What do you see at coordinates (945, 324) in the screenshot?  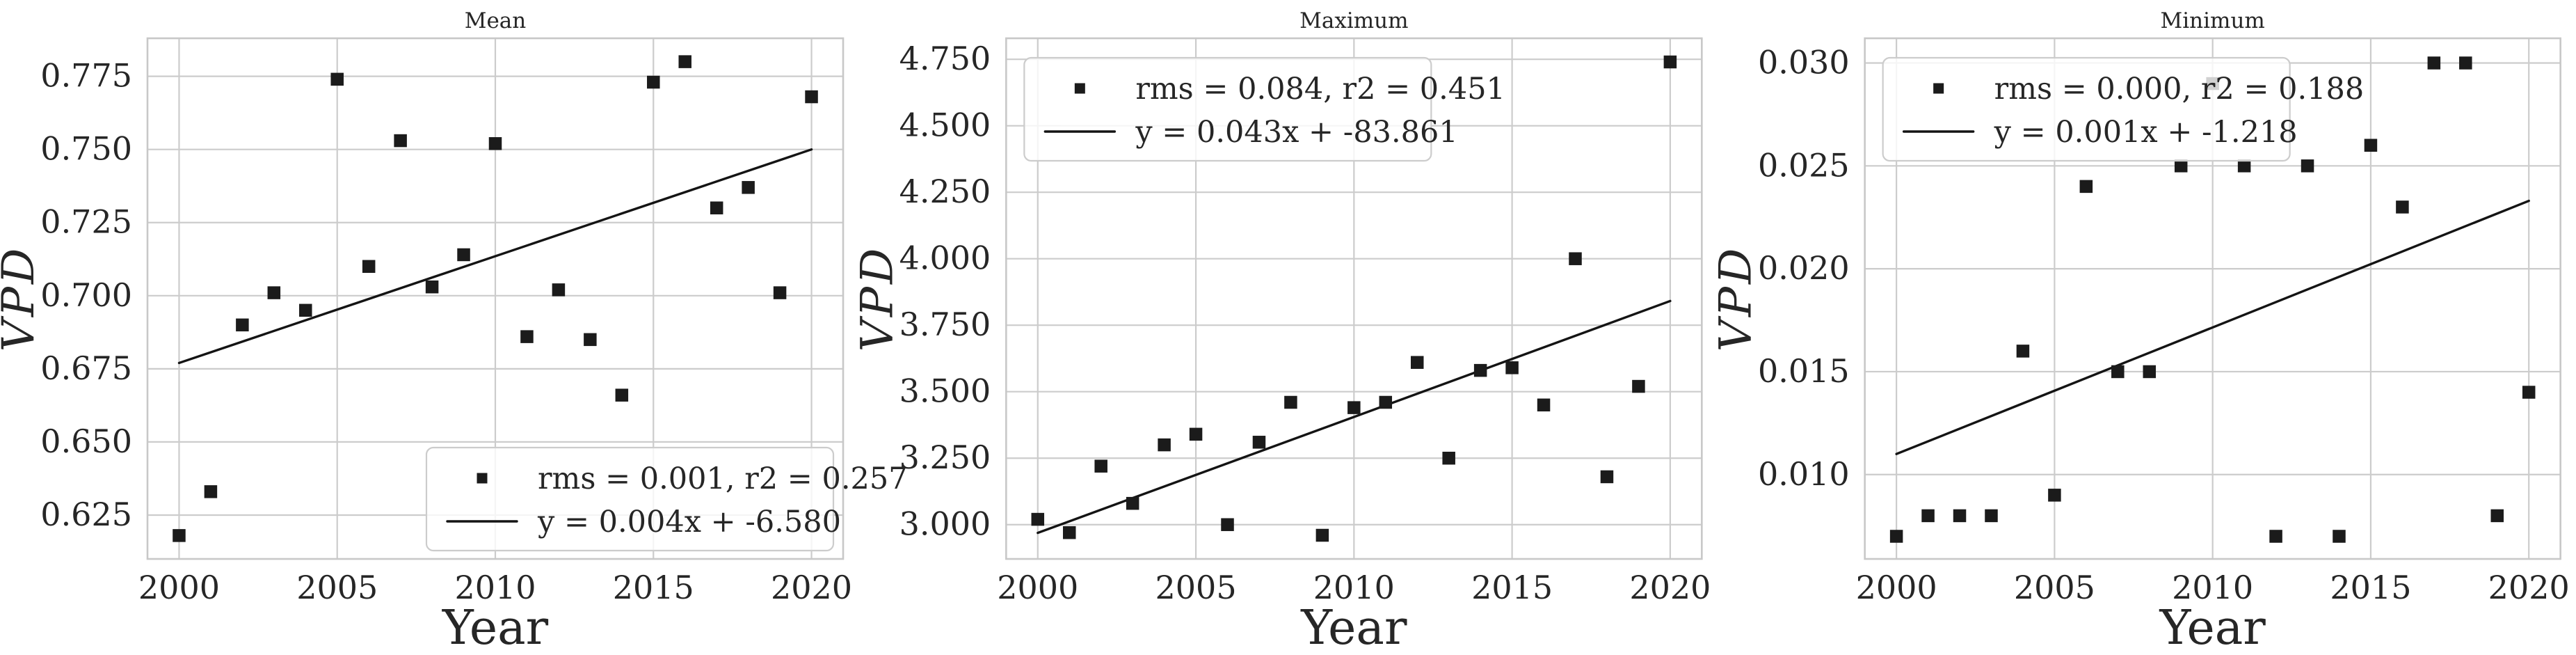 I see `y-tick-label: 3.750` at bounding box center [945, 324].